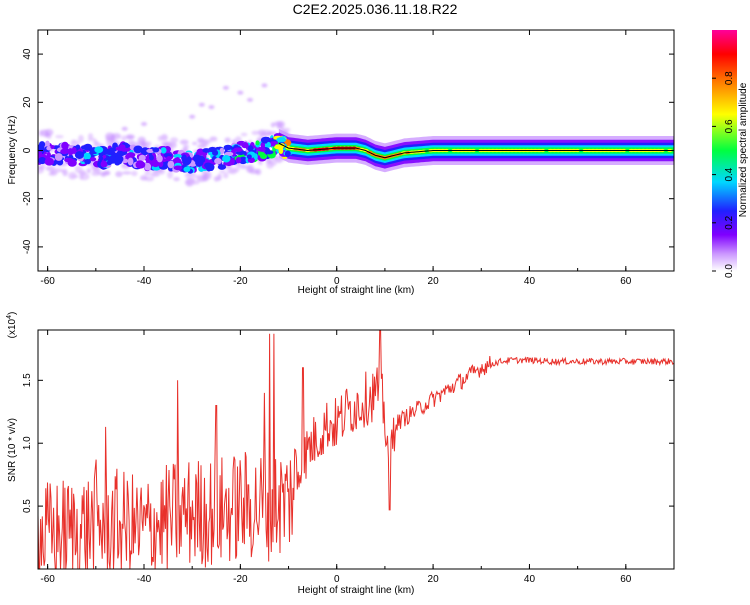  What do you see at coordinates (356, 290) in the screenshot?
I see `heatmap-xlabel: Height of straight line (km)` at bounding box center [356, 290].